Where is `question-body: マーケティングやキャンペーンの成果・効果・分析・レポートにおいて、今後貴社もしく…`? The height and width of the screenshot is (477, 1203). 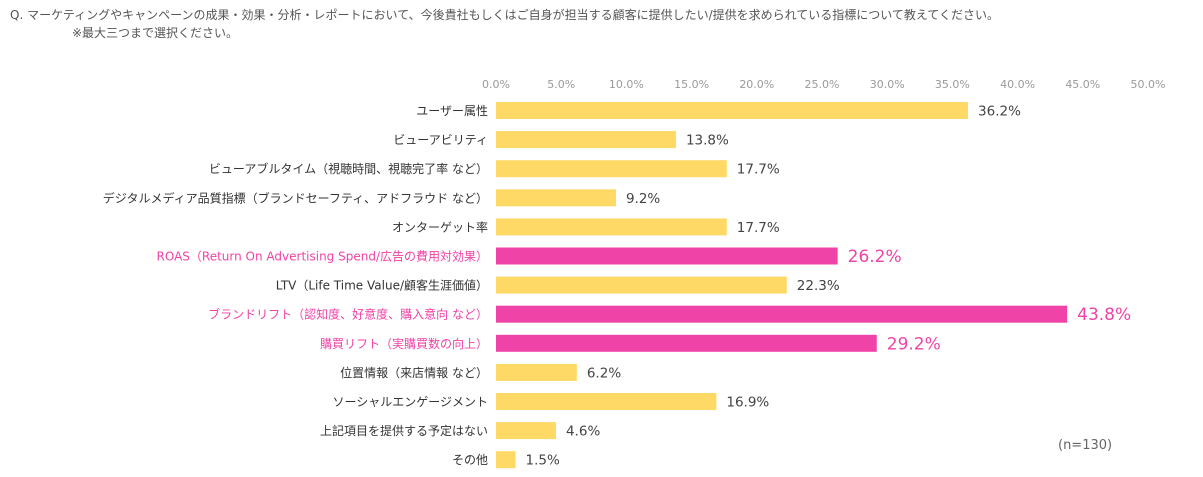 question-body: マーケティングやキャンペーンの成果・効果・分析・レポートにおいて、今後貴社もしく… is located at coordinates (513, 15).